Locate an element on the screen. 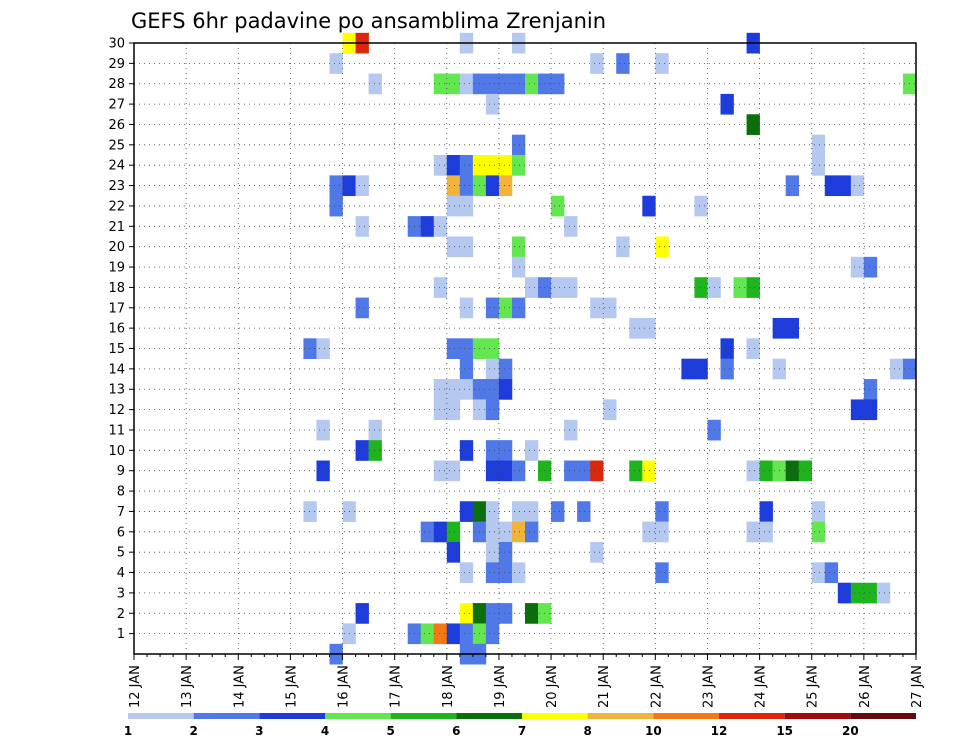 The width and height of the screenshot is (960, 742). y-tick-label: 9 is located at coordinates (121, 471).